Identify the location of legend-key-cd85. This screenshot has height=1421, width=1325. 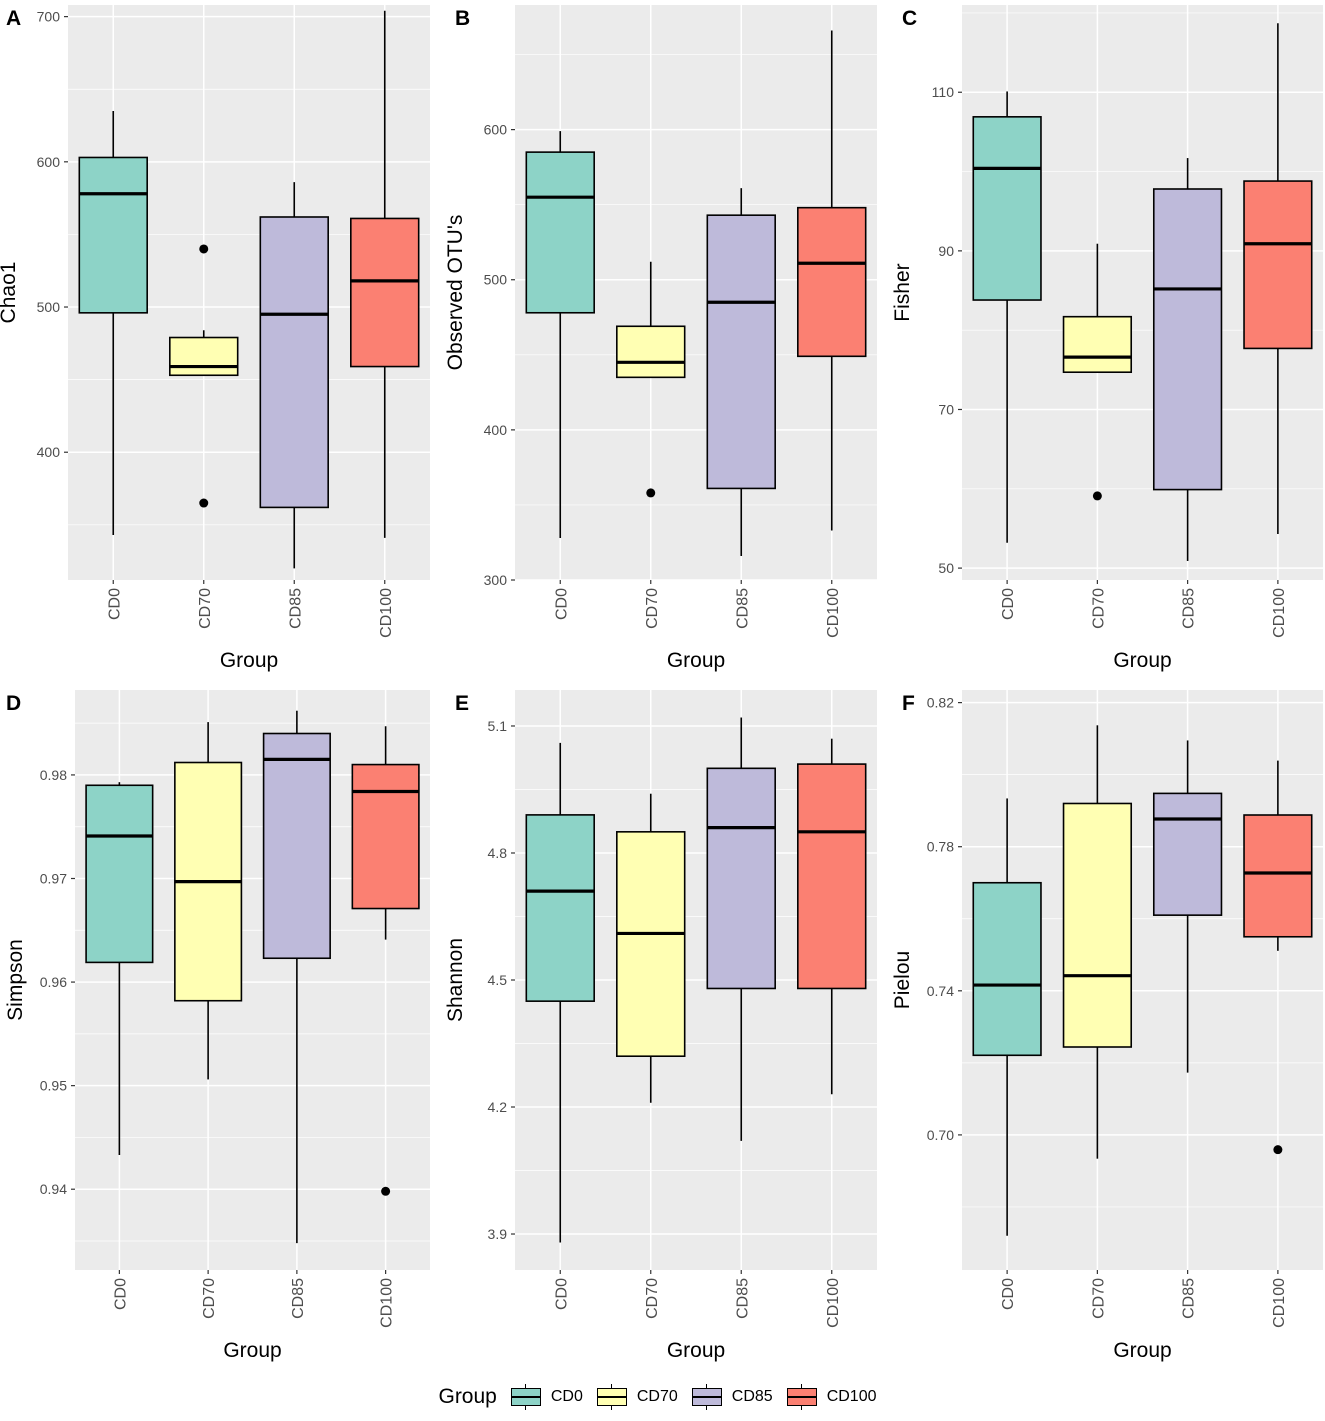
(707, 1397).